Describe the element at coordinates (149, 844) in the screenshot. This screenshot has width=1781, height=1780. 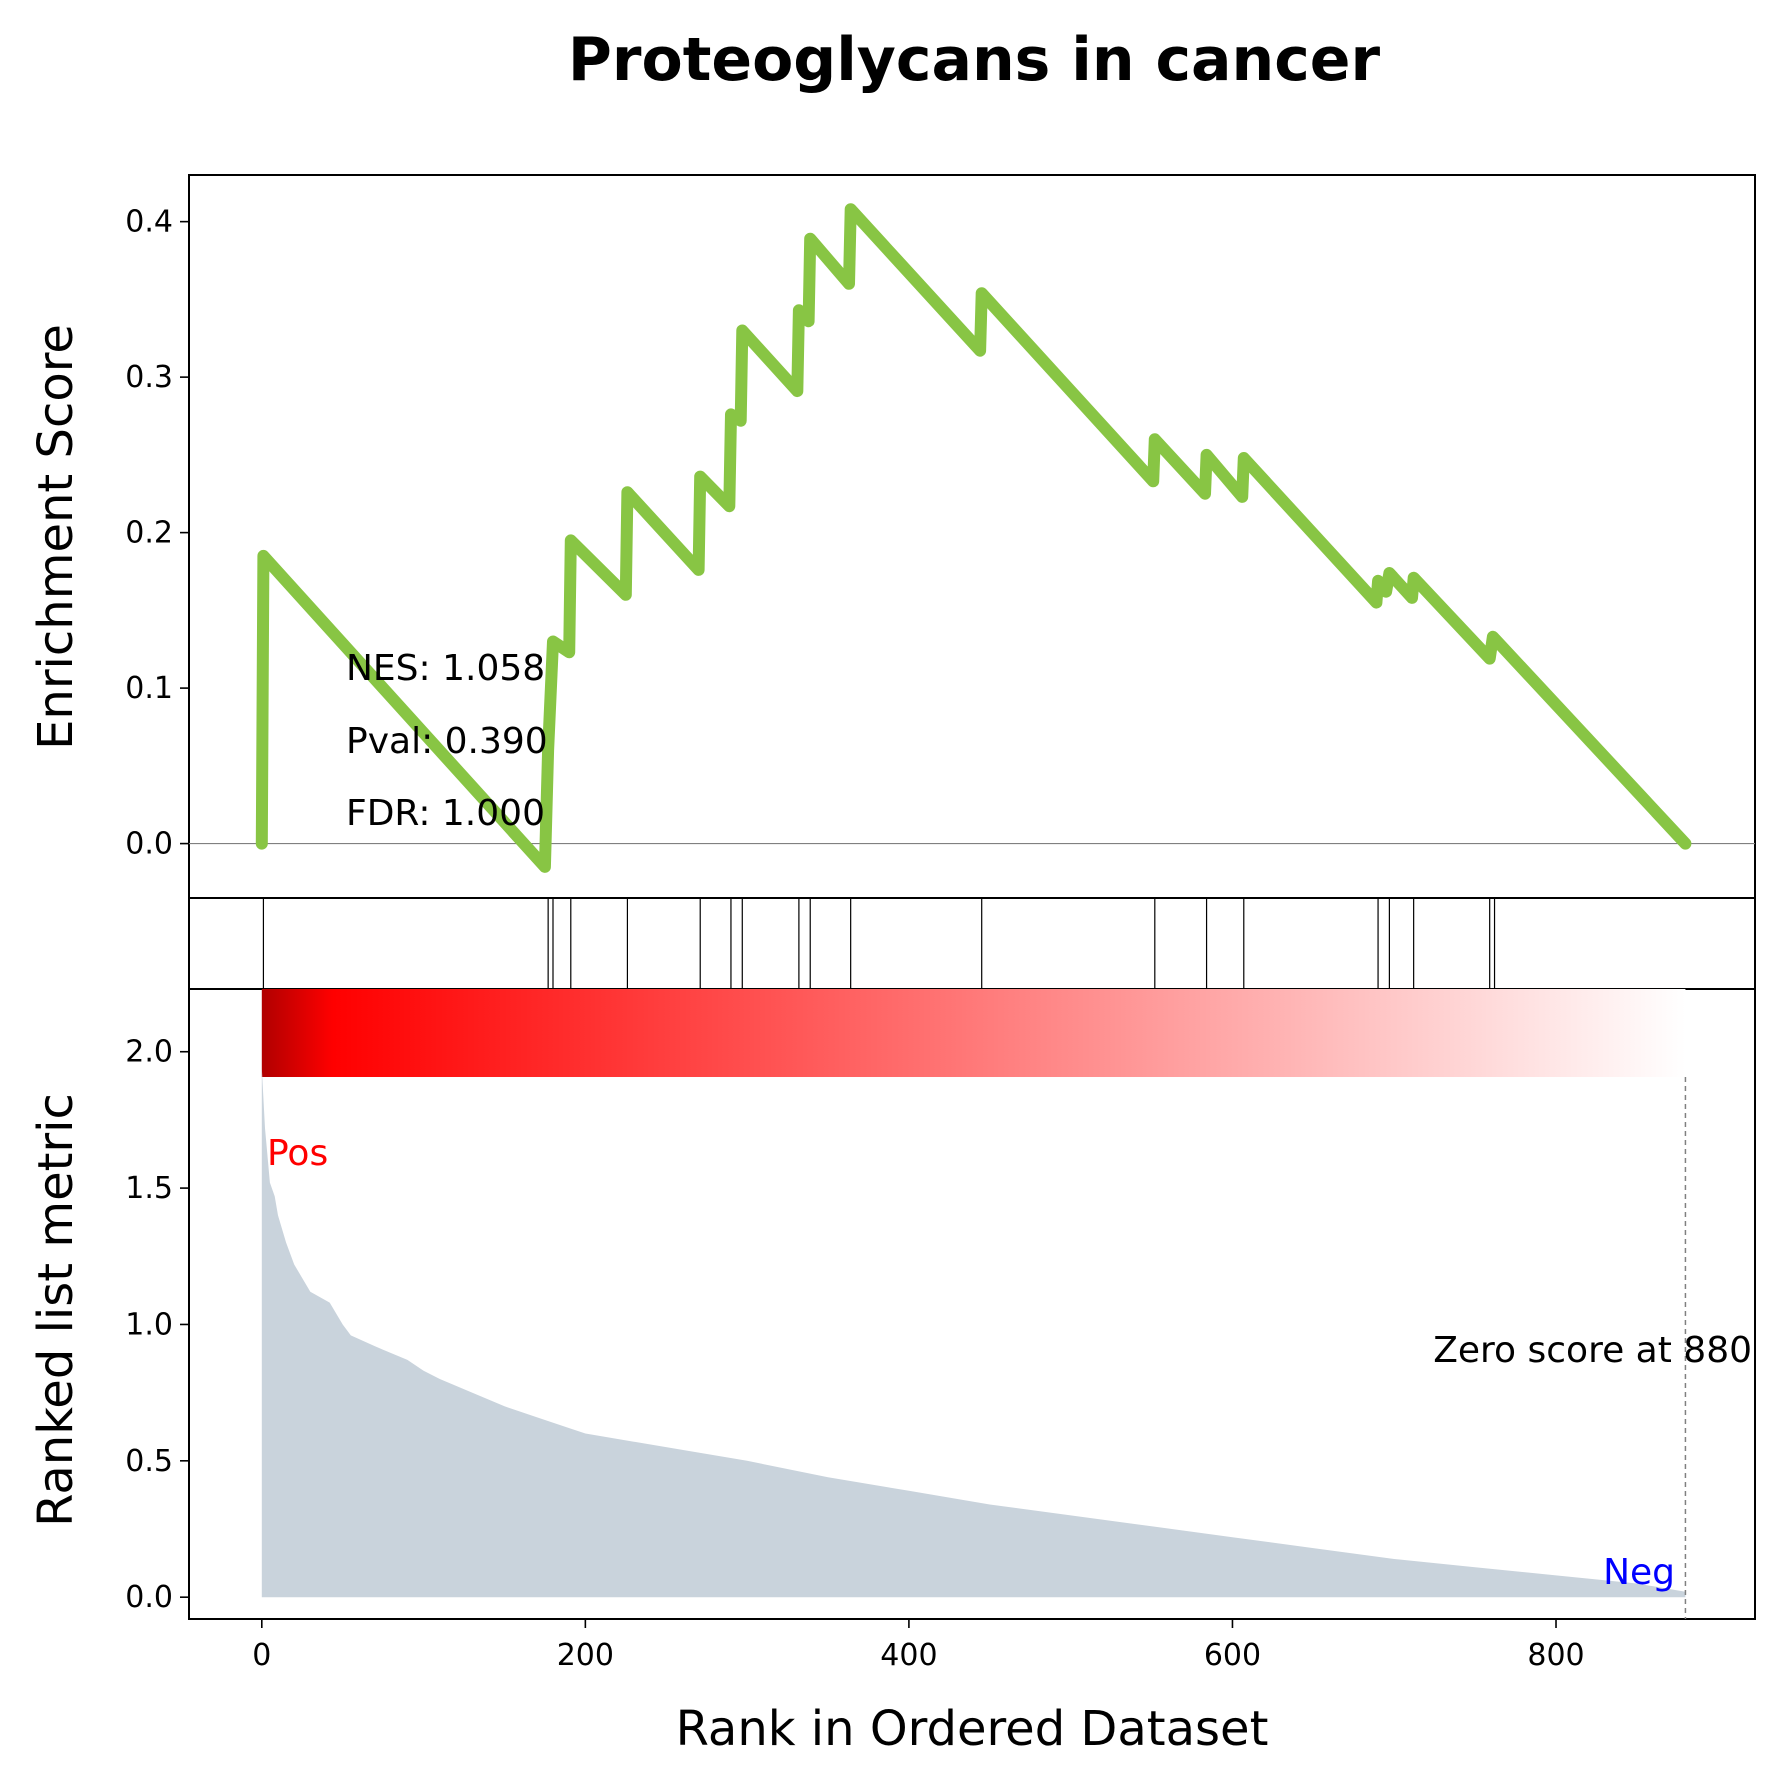
I see `es-y-tick-label: 0.0` at that location.